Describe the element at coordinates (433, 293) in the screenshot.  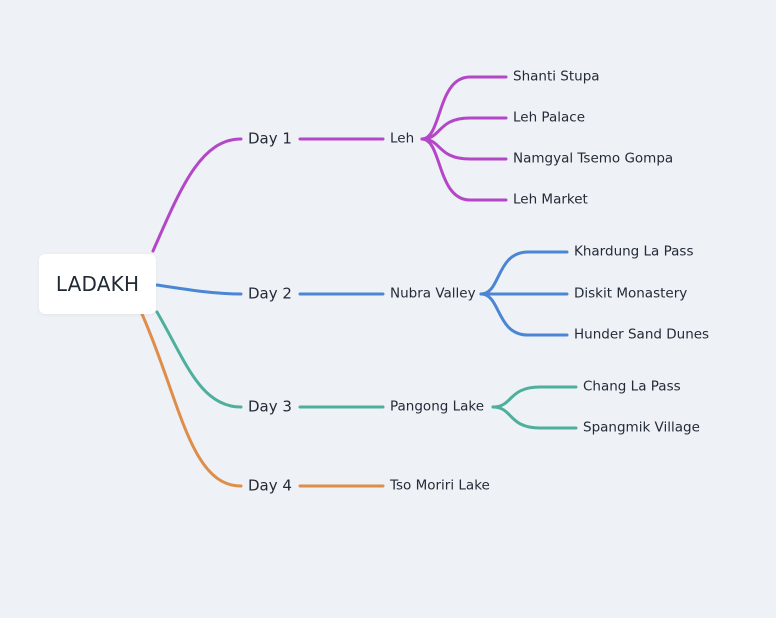
I see `day-2-destination: Nubra Valley` at that location.